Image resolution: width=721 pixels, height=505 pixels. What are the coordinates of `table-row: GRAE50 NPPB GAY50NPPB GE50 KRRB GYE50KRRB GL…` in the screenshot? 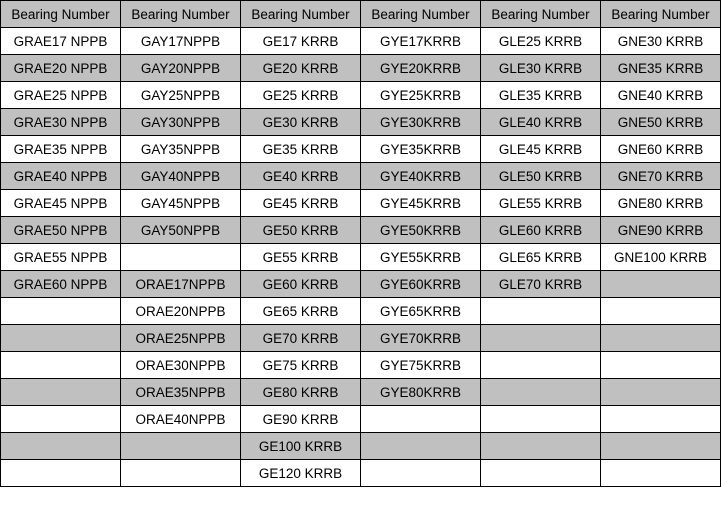 It's located at (360, 230).